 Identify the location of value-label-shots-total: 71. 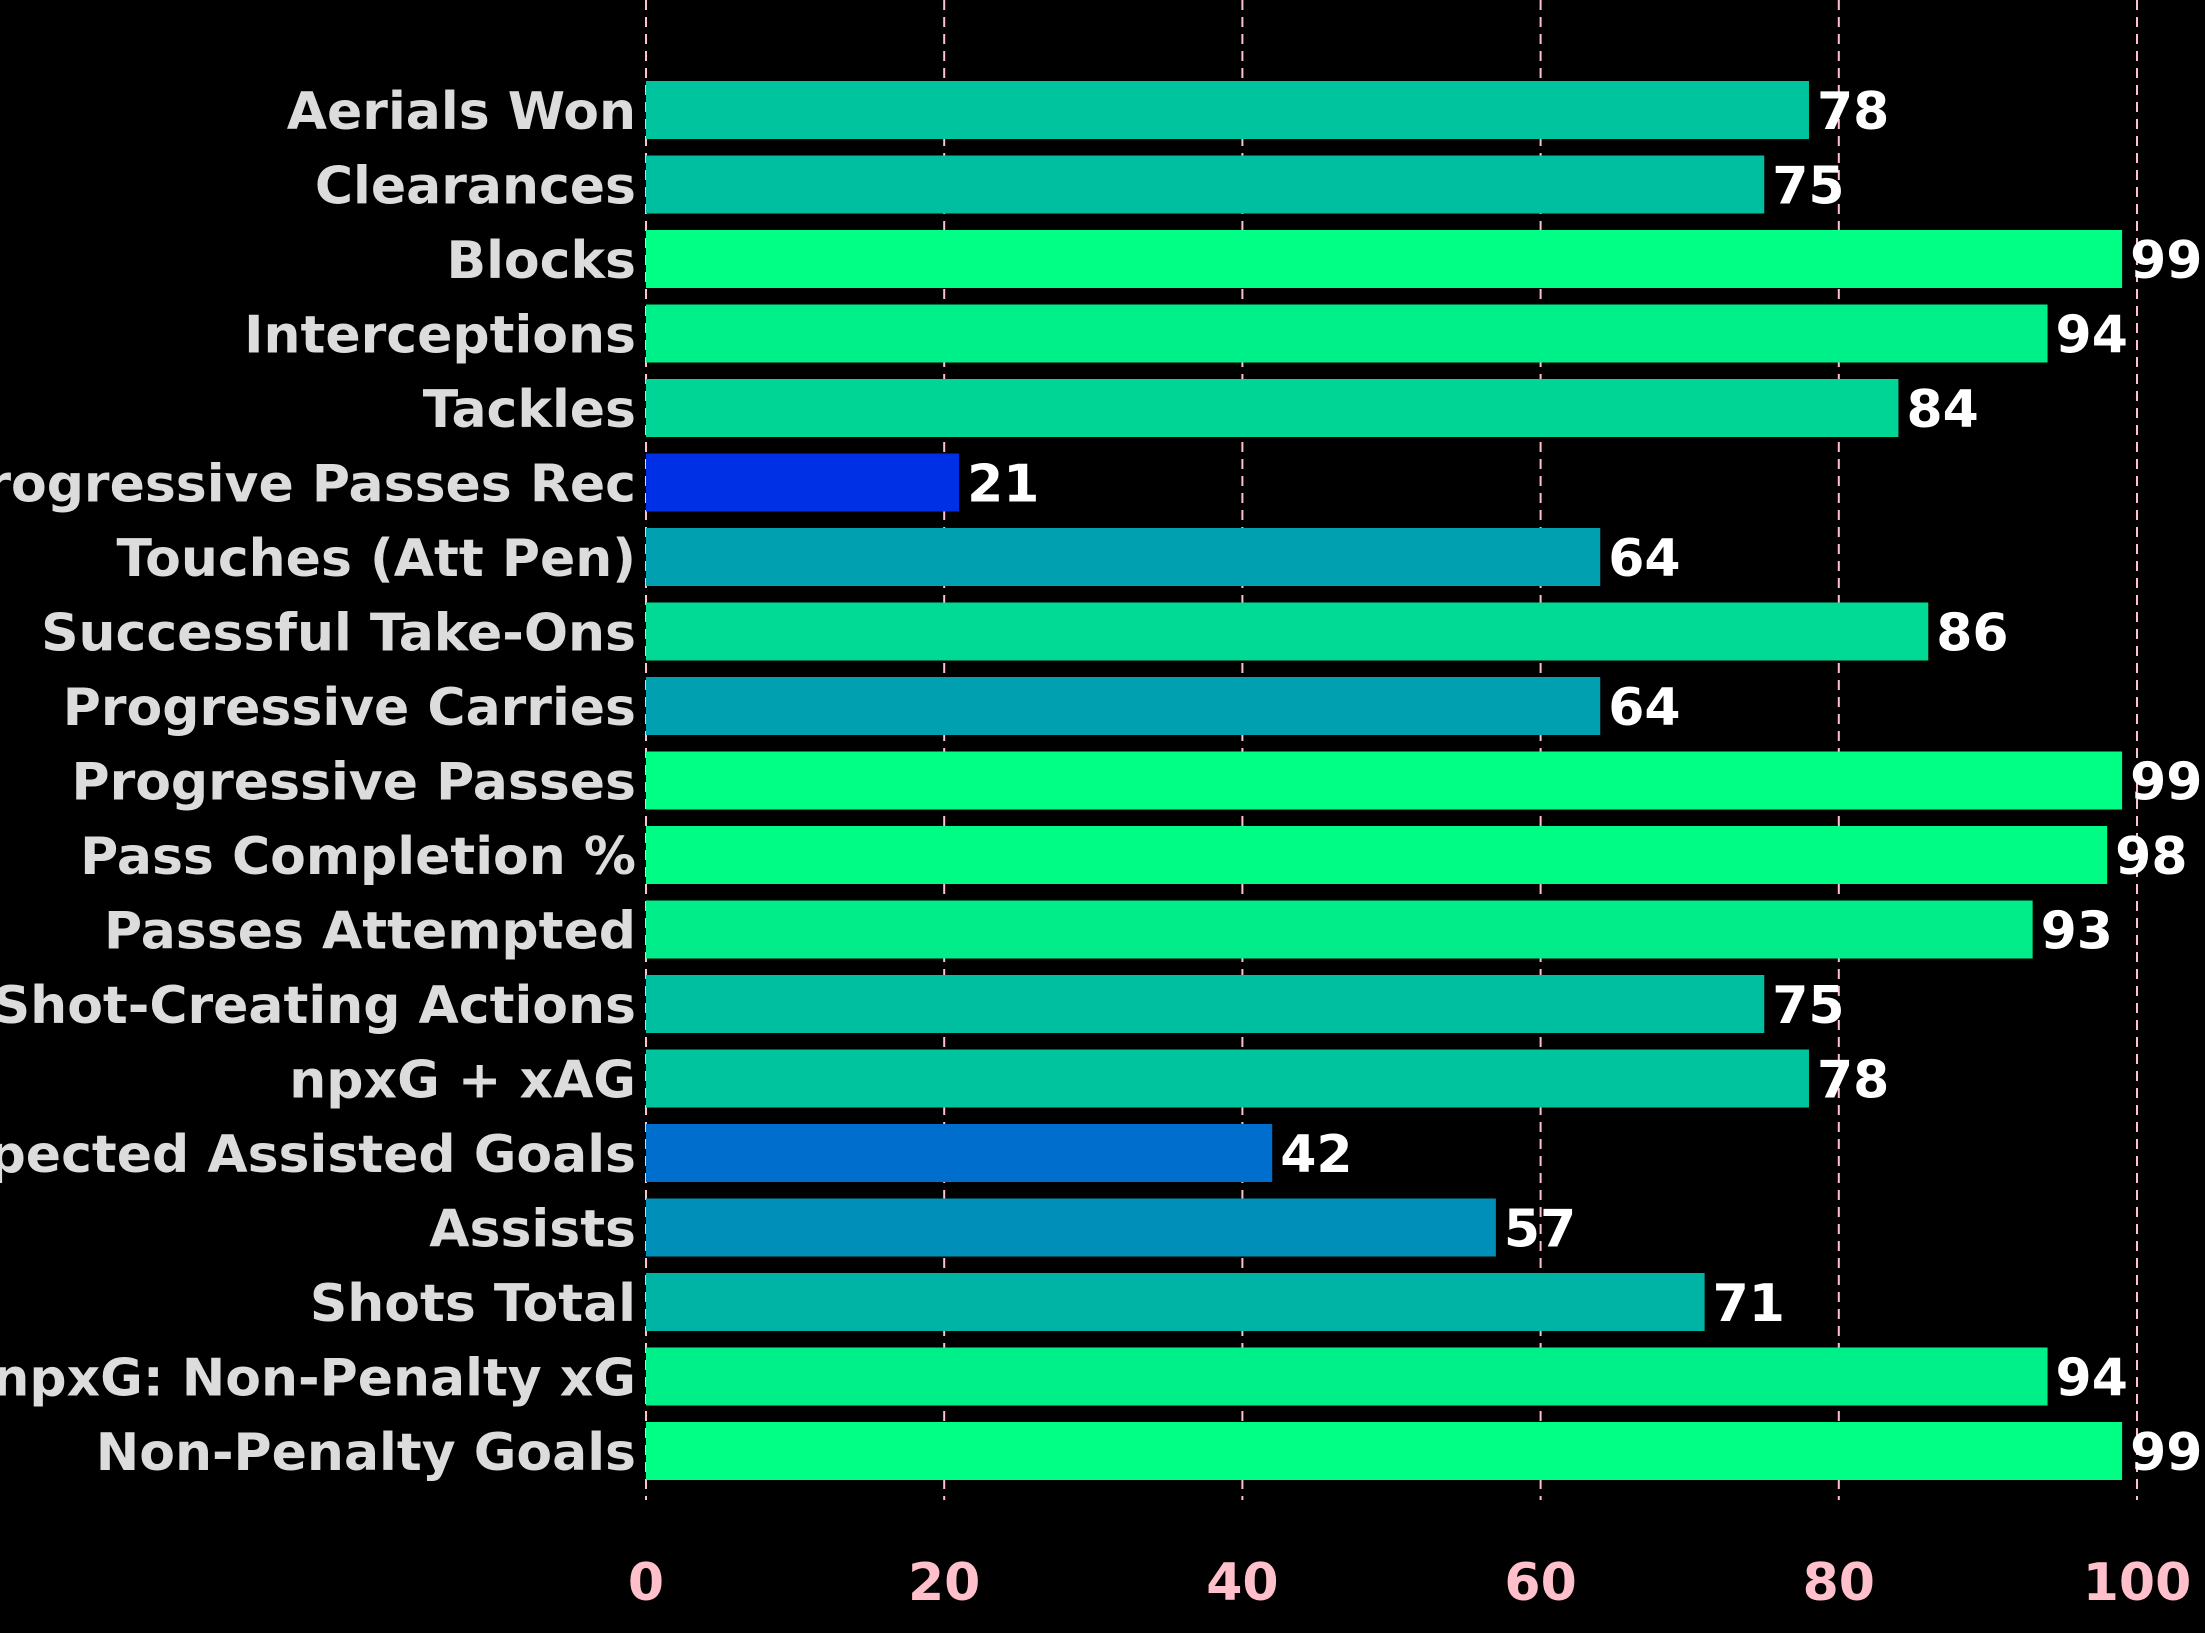
(1749, 1304).